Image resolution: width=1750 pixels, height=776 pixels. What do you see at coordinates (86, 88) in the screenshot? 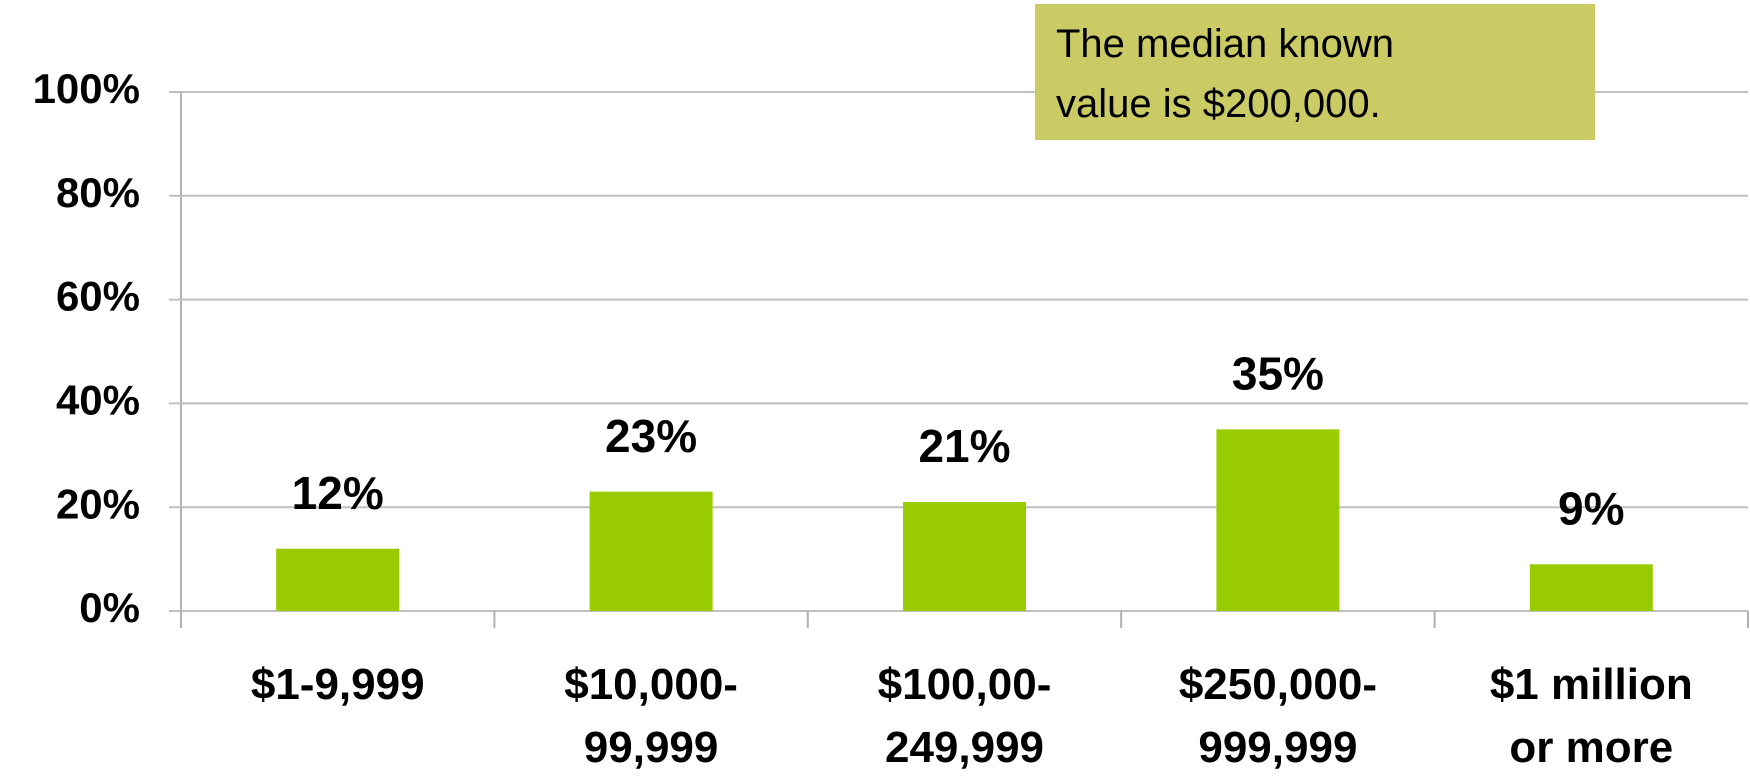
I see `y-tick-label: 100%` at bounding box center [86, 88].